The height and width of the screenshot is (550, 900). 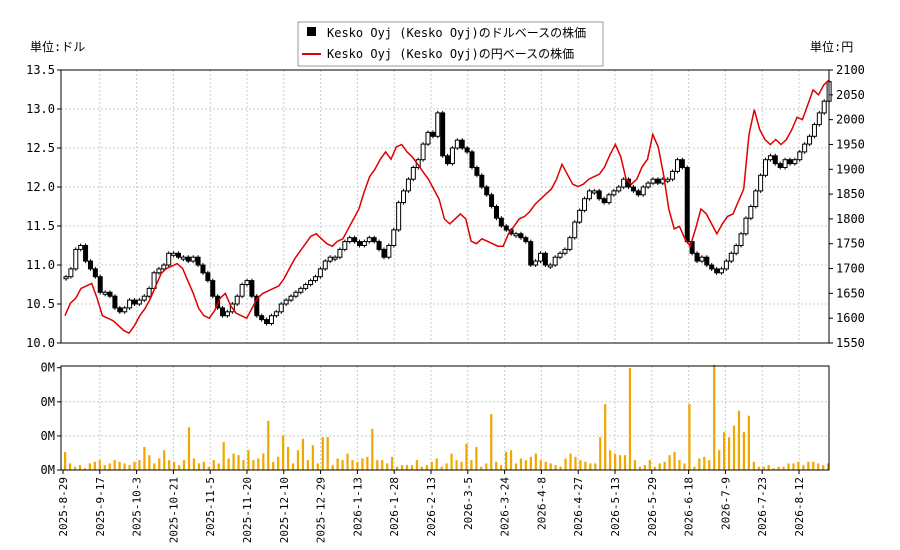 What do you see at coordinates (850, 70) in the screenshot?
I see `right-tick-label: 2100` at bounding box center [850, 70].